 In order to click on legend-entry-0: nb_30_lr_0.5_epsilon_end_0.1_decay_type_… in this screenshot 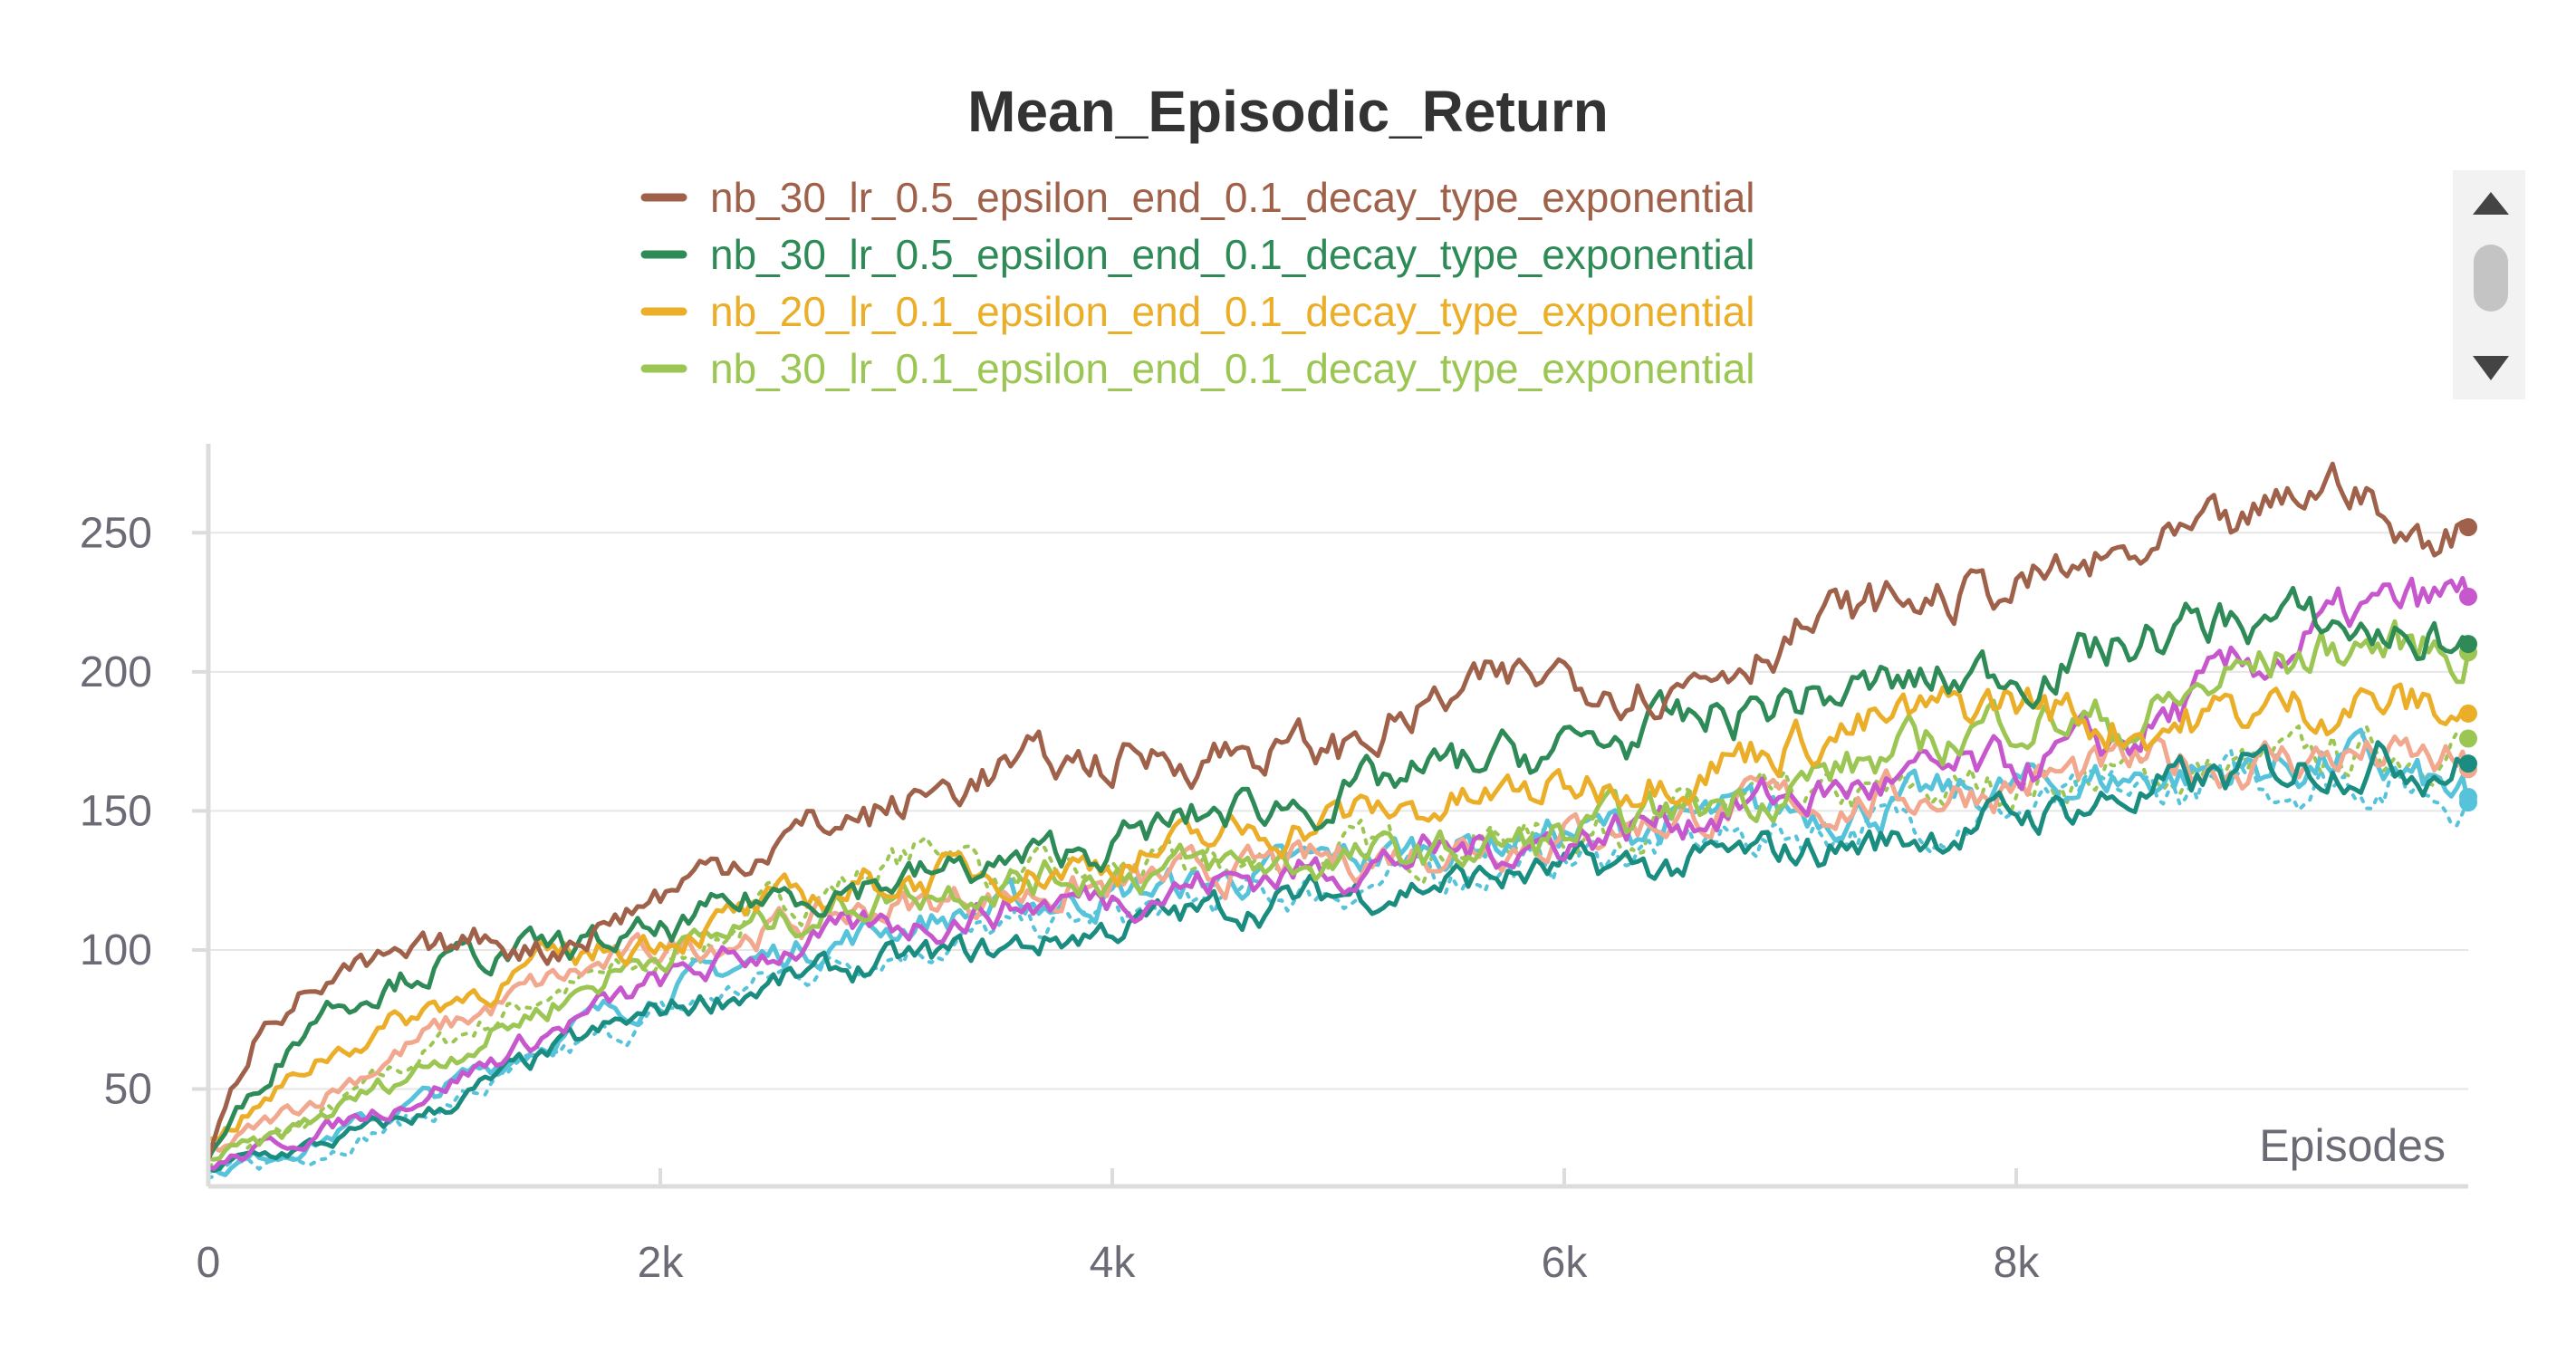, I will do `click(1232, 198)`.